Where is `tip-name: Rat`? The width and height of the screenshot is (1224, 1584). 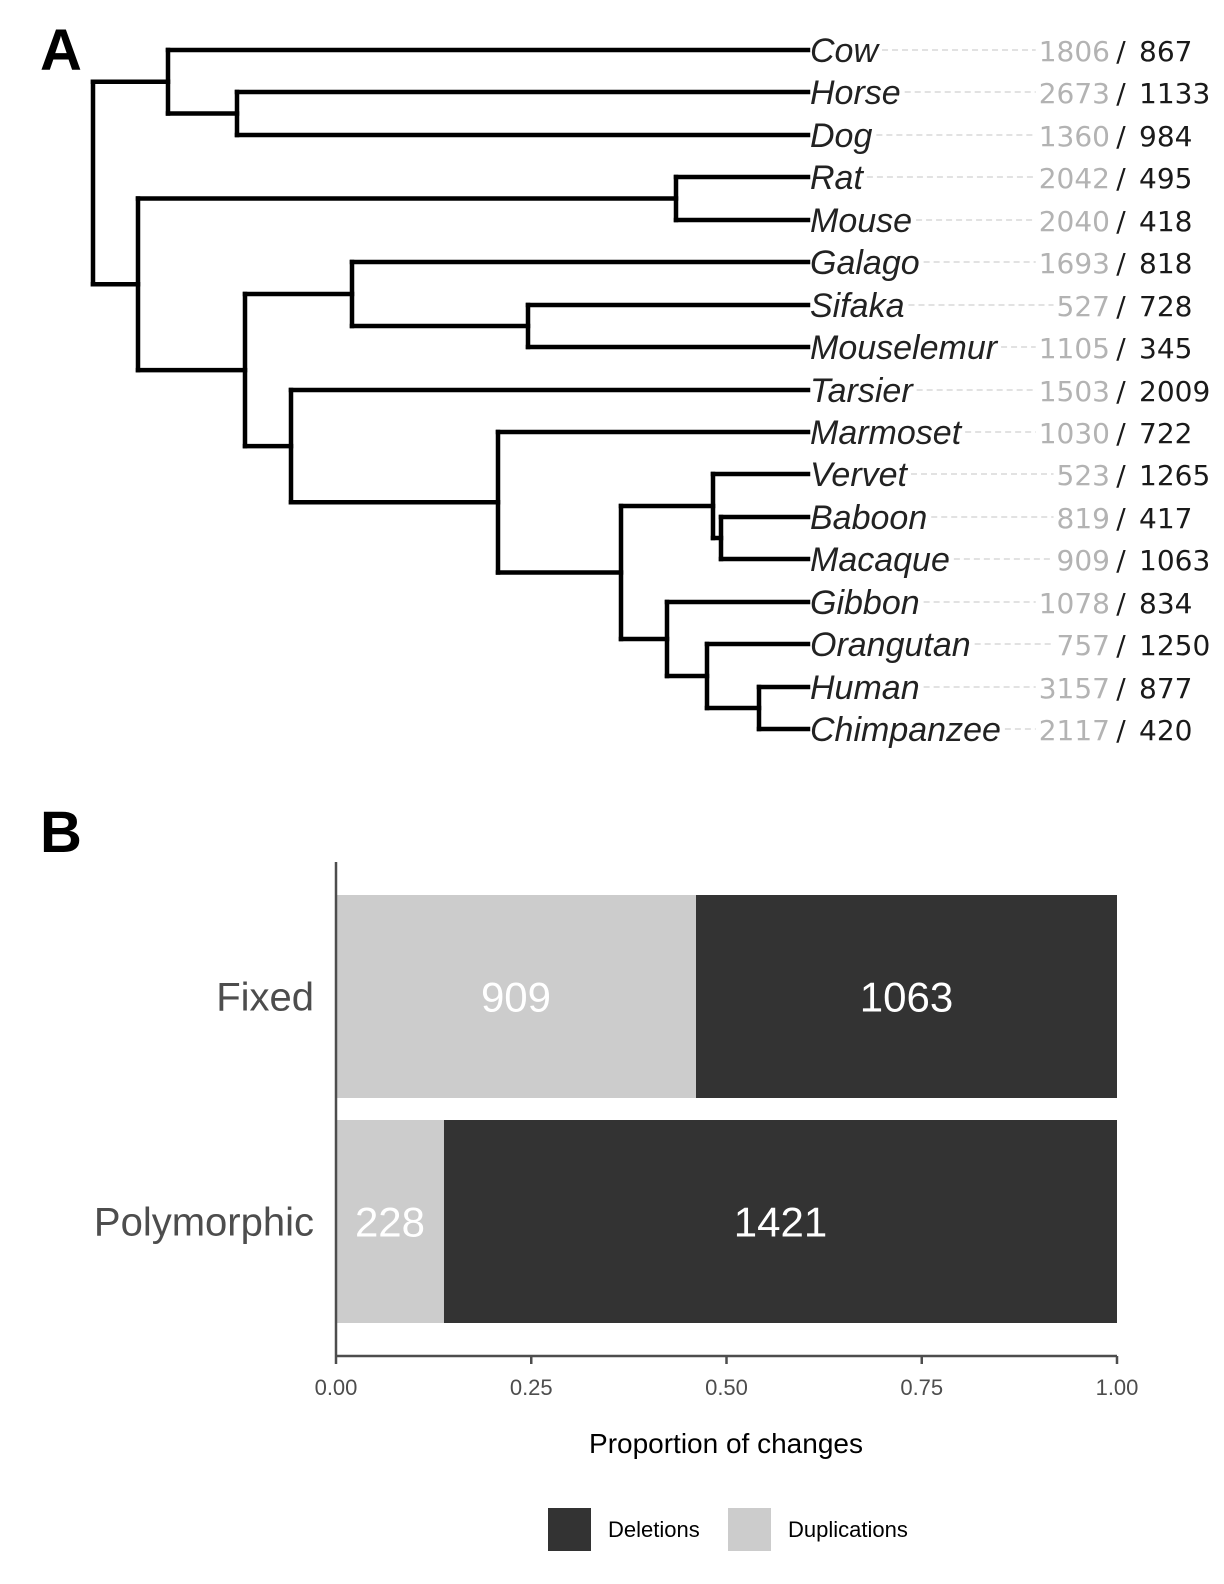 tip-name: Rat is located at coordinates (837, 178).